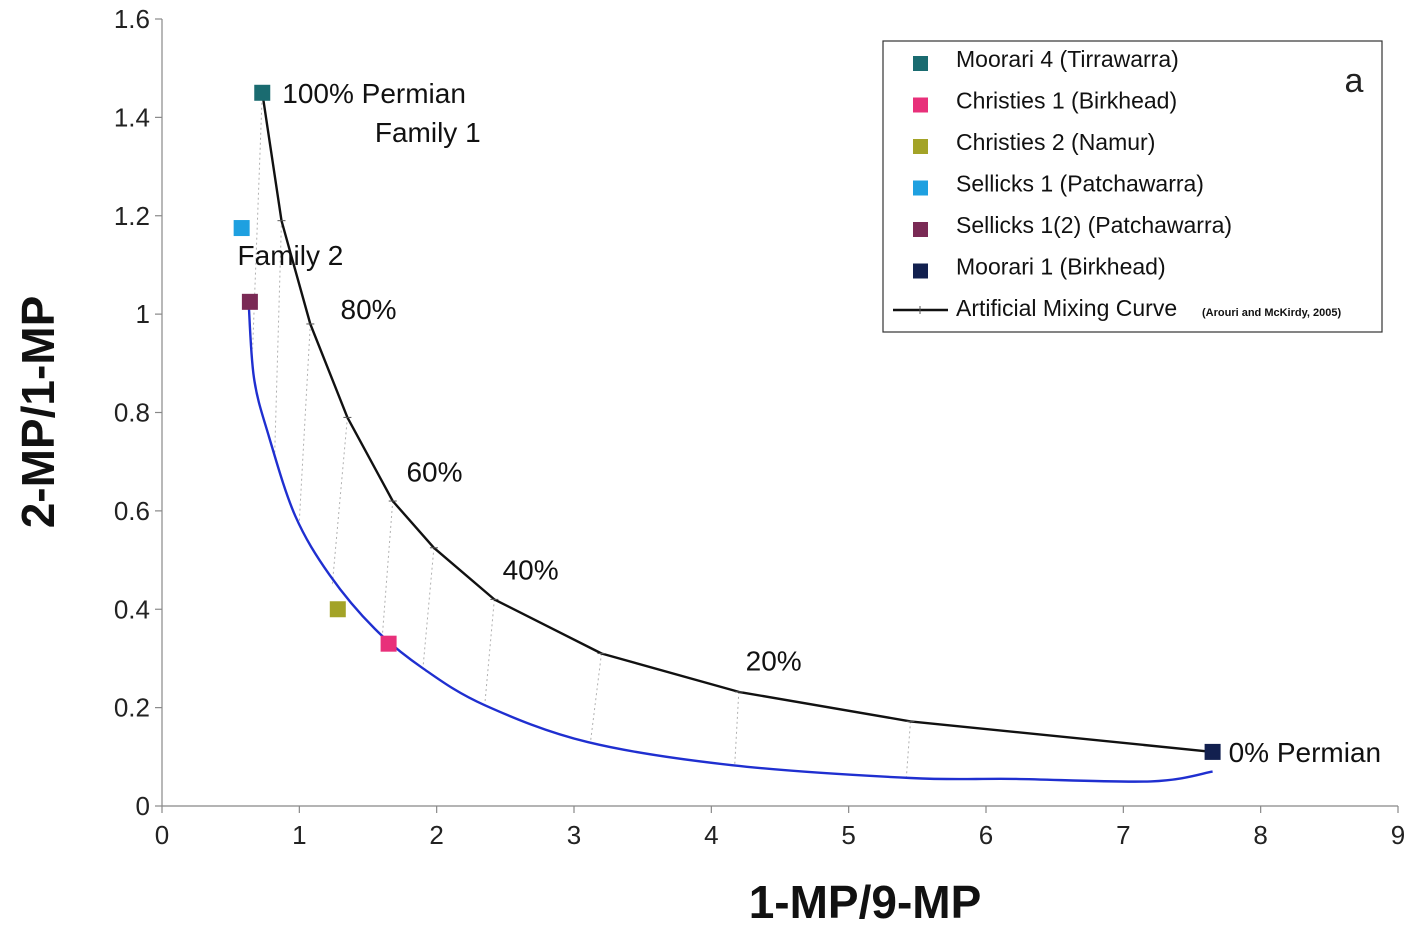 This screenshot has width=1424, height=930. Describe the element at coordinates (132, 708) in the screenshot. I see `y-tick-label: 0.2` at that location.